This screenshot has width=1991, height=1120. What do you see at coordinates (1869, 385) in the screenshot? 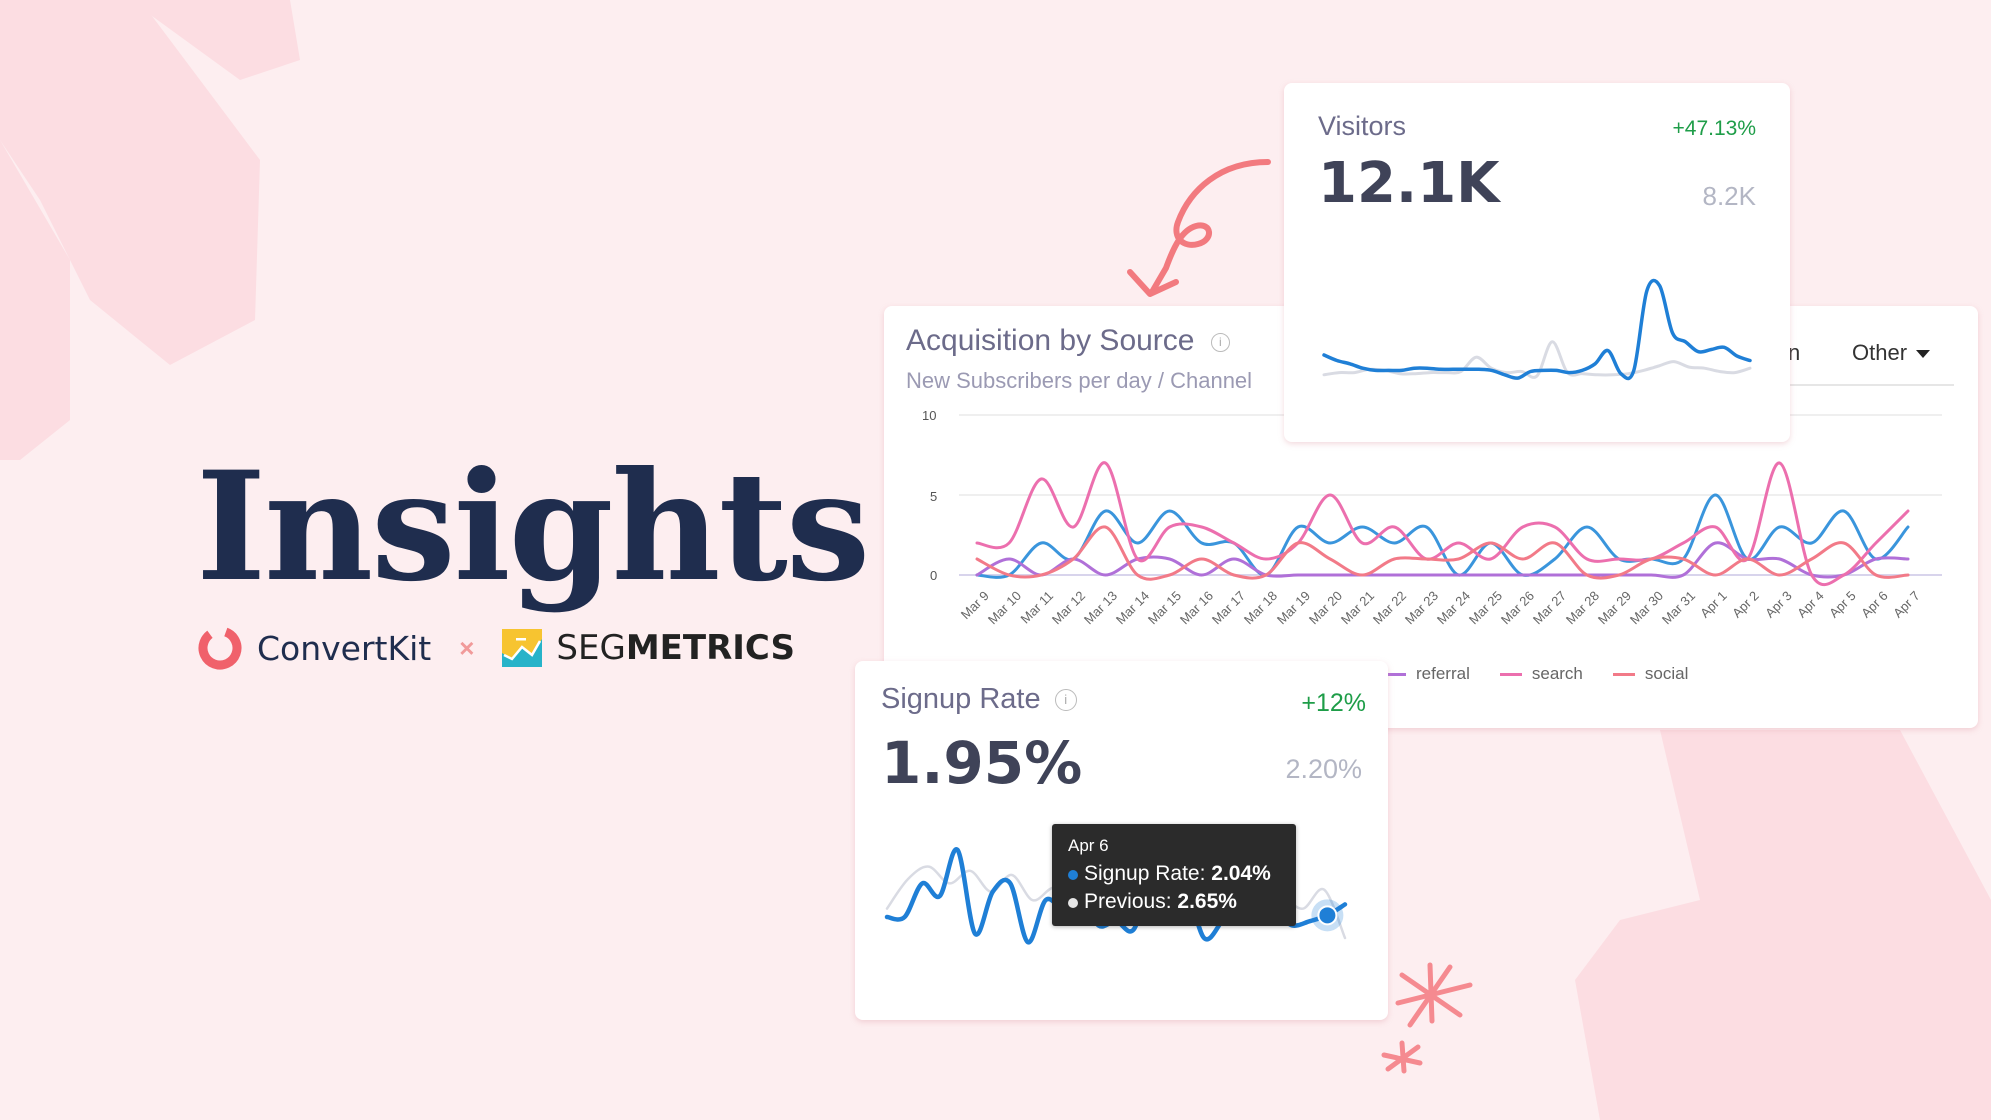
I see `tab-underline` at bounding box center [1869, 385].